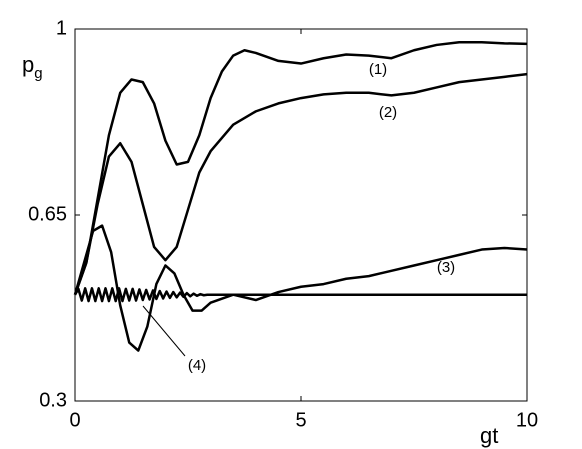 The width and height of the screenshot is (582, 449). I want to click on y-label-base: p, so click(28, 64).